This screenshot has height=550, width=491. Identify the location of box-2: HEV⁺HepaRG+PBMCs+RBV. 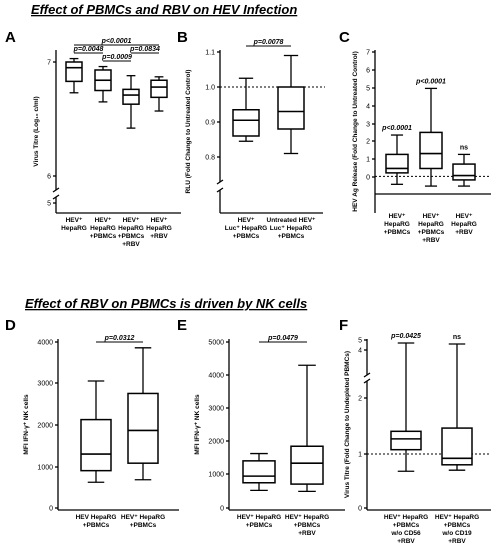
(431, 165).